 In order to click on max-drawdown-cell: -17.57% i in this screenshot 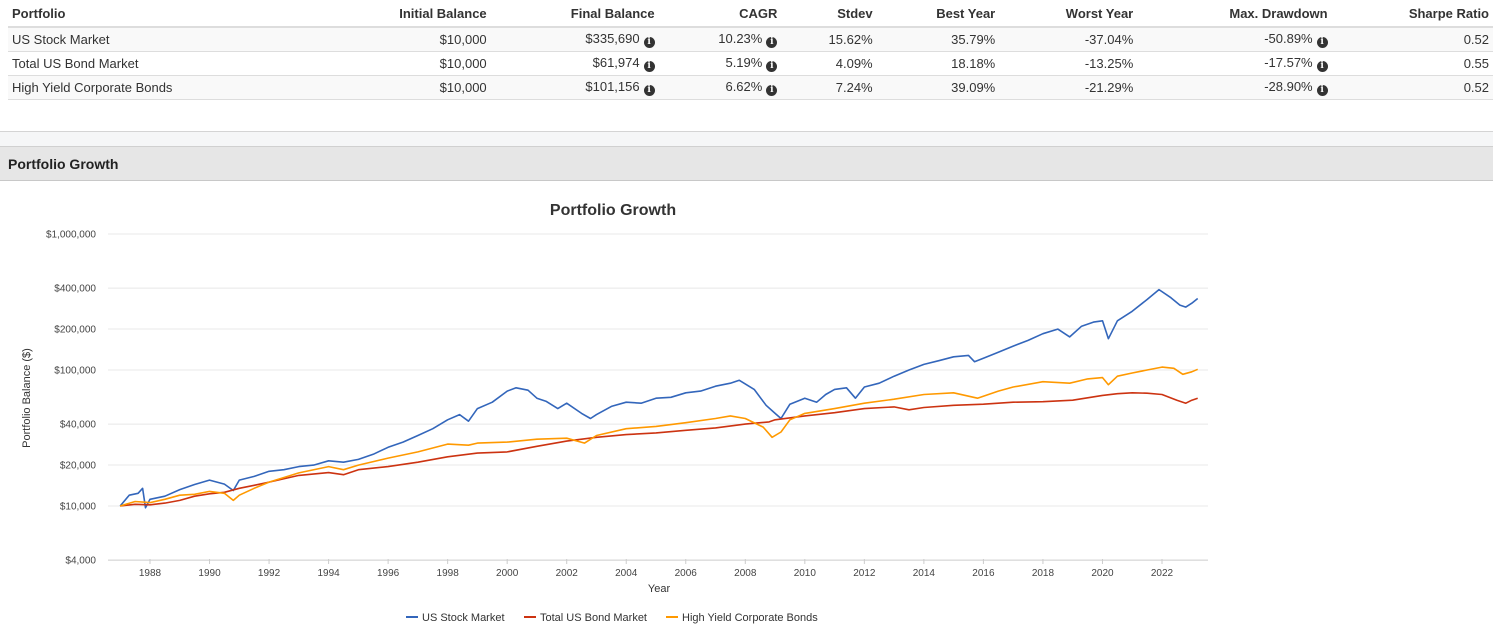, I will do `click(1234, 63)`.